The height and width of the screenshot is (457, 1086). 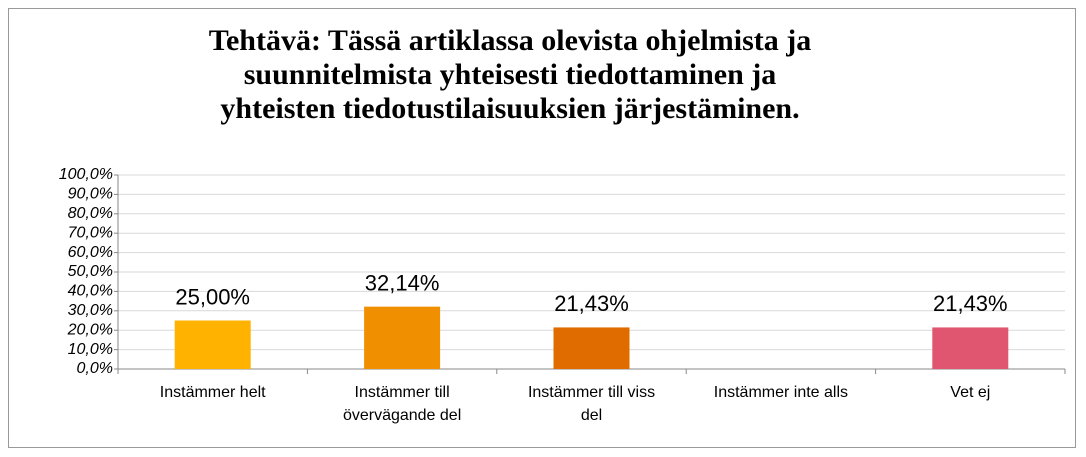 What do you see at coordinates (86, 174) in the screenshot?
I see `y-tick-label: 100,0%` at bounding box center [86, 174].